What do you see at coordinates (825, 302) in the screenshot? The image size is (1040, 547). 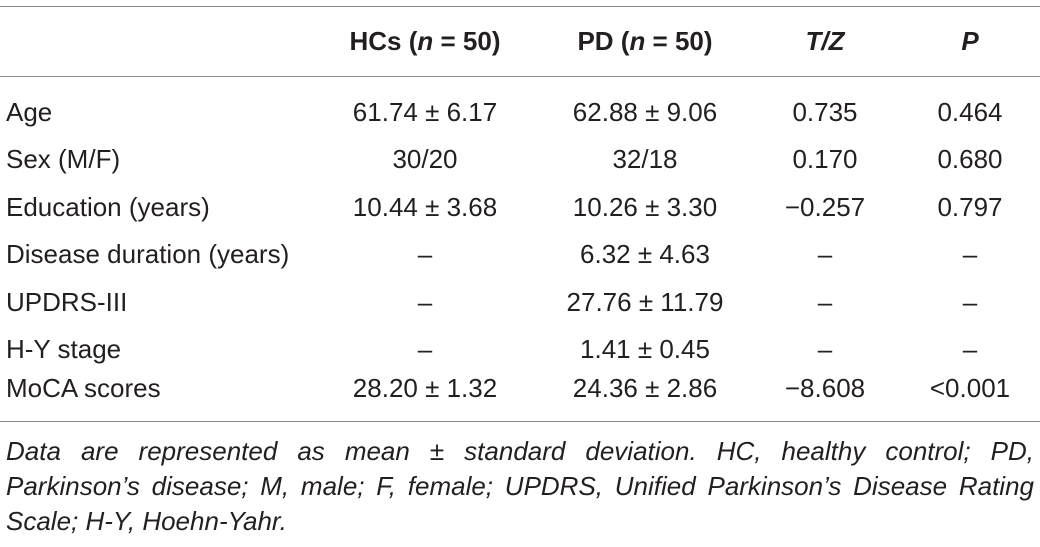 I see `cell-tz-updrs: –` at bounding box center [825, 302].